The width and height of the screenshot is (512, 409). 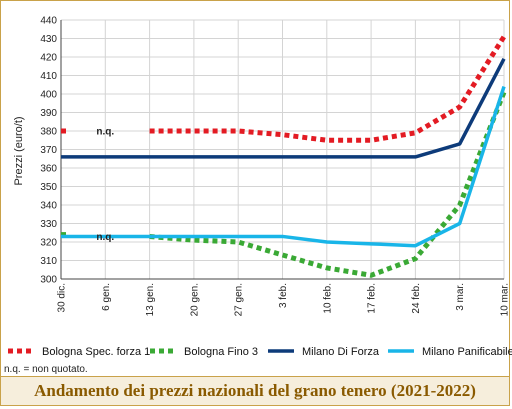 I want to click on y-tick-label: 330, so click(x=48, y=224).